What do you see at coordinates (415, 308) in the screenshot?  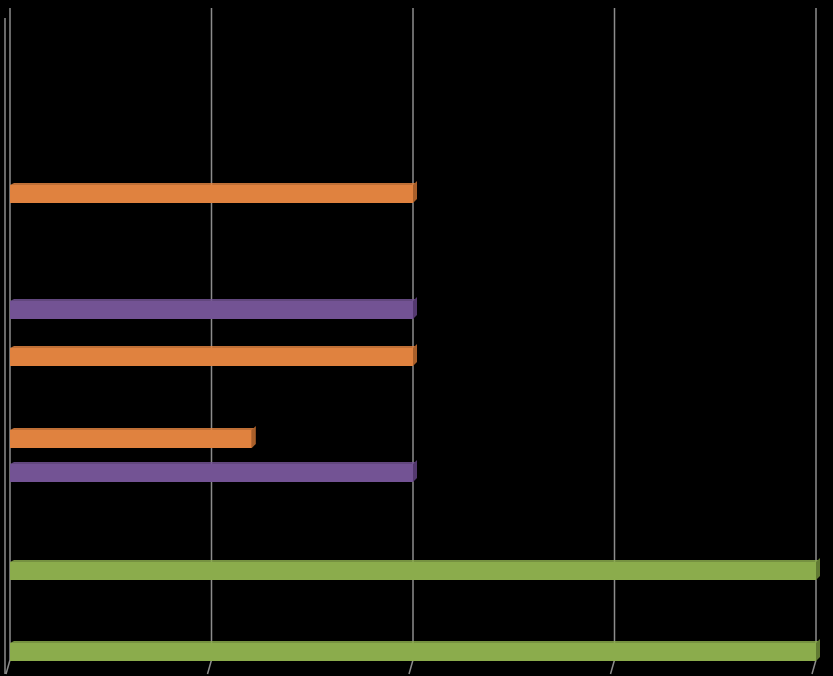 I see `bar-2-side` at bounding box center [415, 308].